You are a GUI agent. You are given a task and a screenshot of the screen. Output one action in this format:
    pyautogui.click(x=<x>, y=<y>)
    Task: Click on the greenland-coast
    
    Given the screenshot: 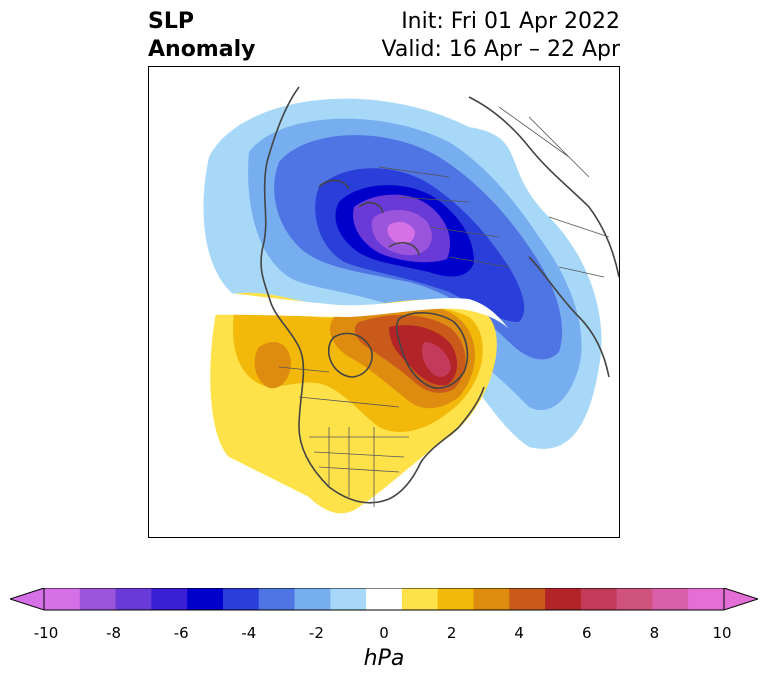 What is the action you would take?
    pyautogui.click(x=432, y=350)
    